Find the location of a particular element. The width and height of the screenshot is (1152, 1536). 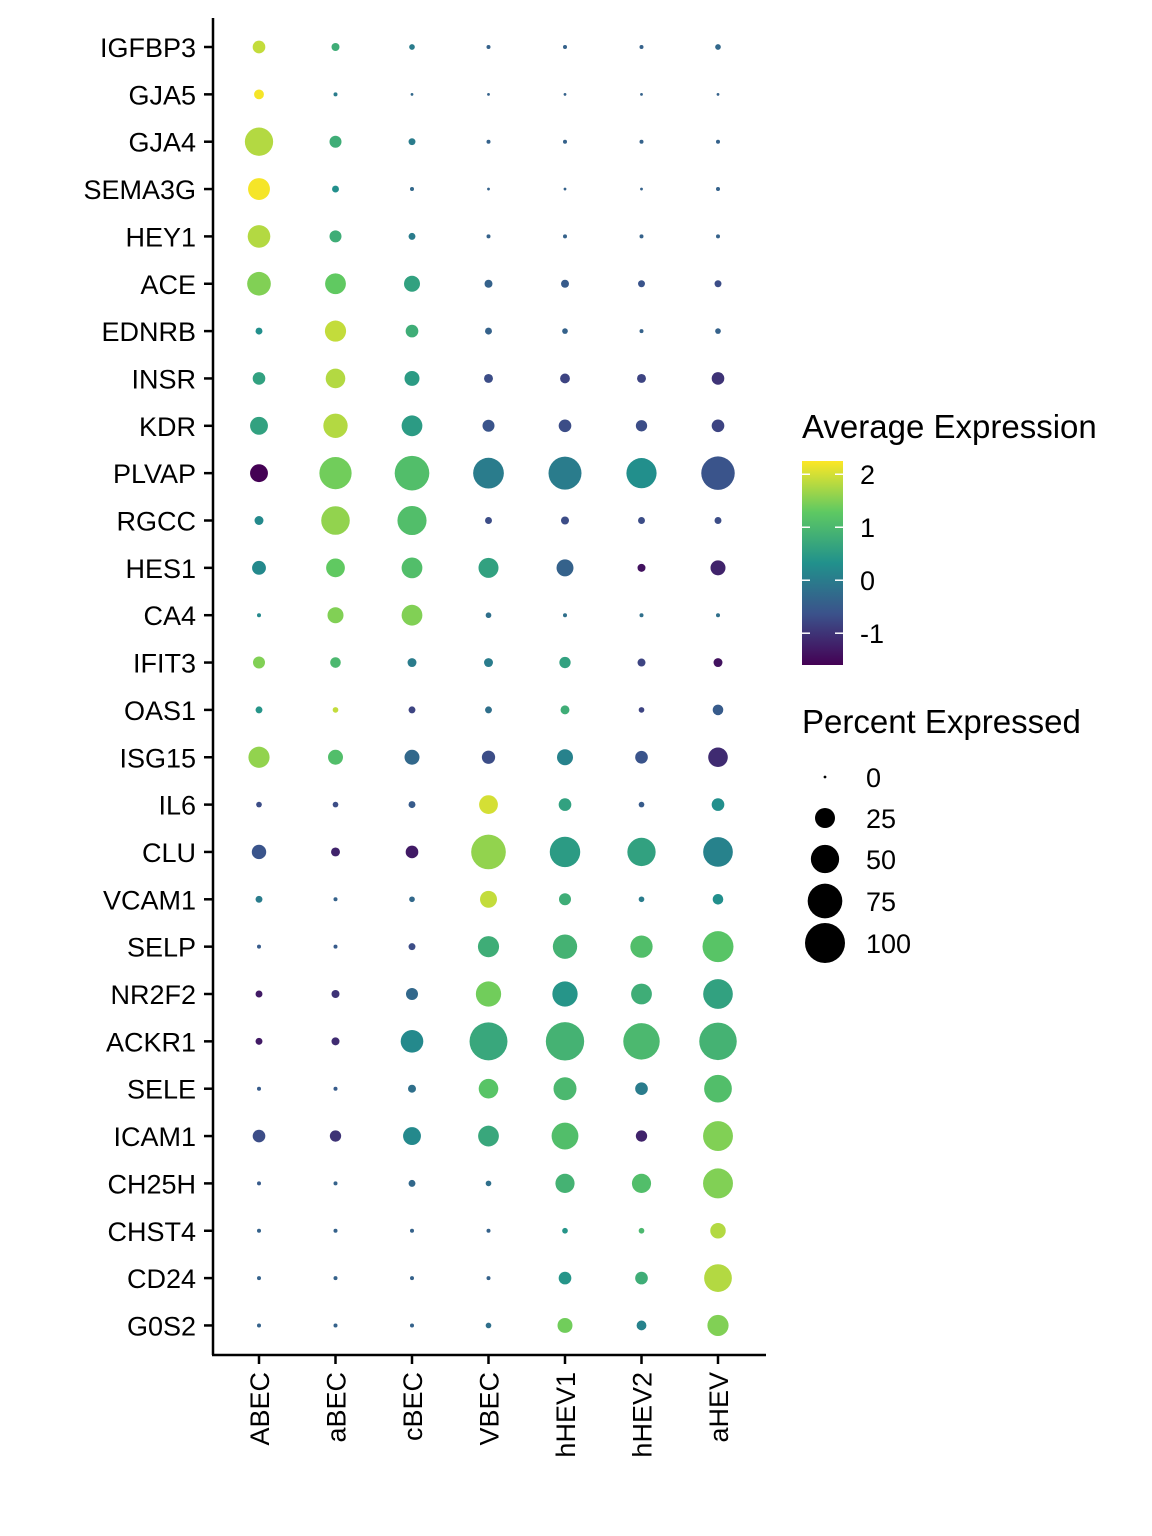

dot-CH25H-aBEC is located at coordinates (335, 1183).